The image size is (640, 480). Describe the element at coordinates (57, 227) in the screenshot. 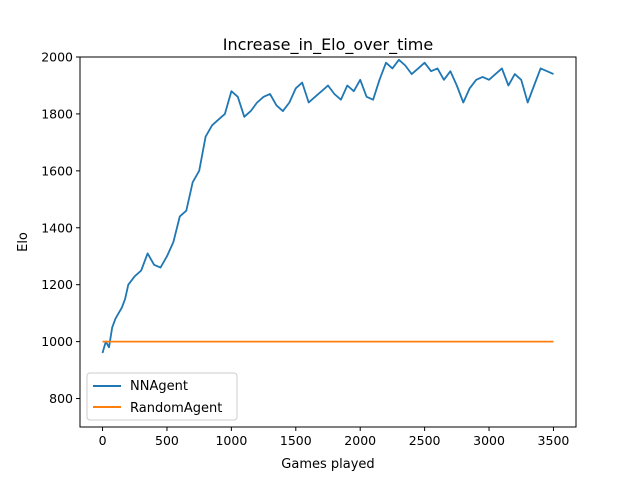

I see `y-tick-label: 1400` at that location.